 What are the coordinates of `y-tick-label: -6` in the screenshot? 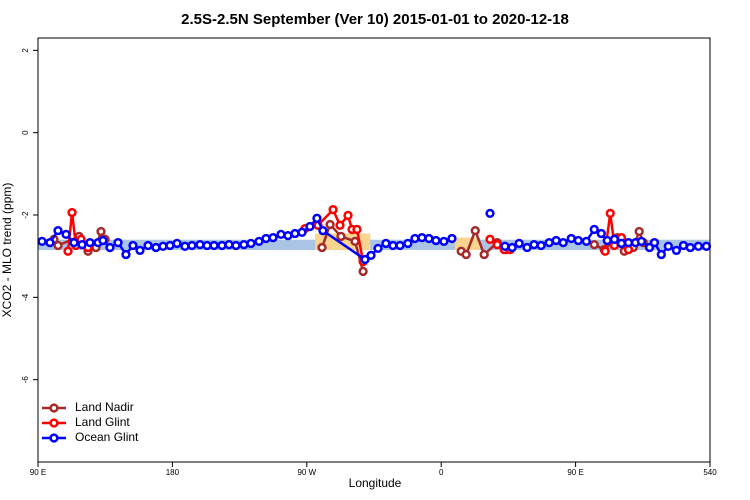 It's located at (25, 380).